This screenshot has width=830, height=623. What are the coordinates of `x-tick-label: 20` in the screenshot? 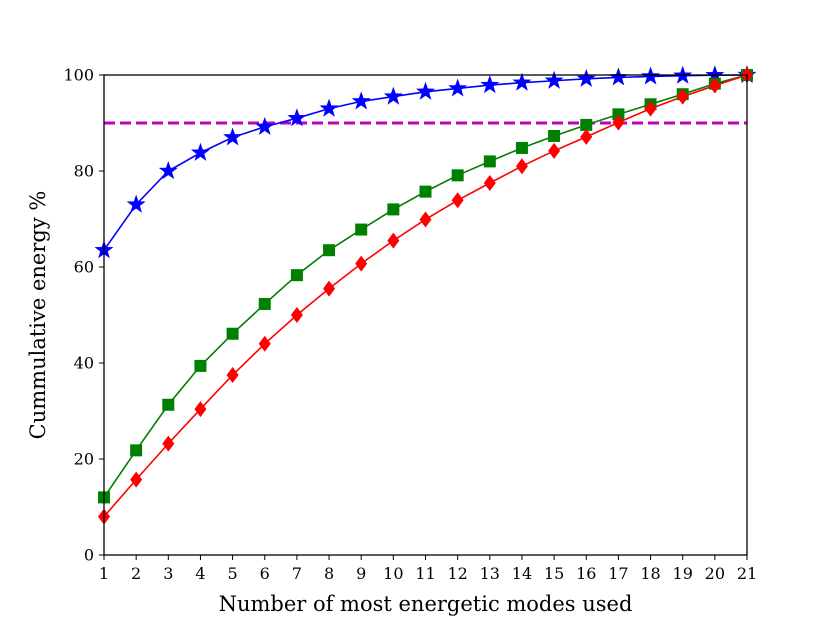 It's located at (715, 573).